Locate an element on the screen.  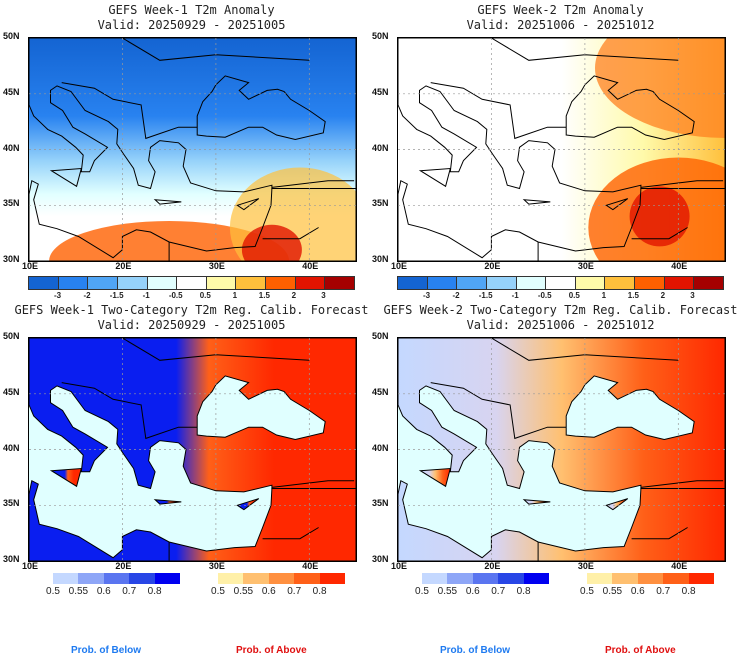
prob-below-legend: Prob. of Below is located at coordinates (106, 650).